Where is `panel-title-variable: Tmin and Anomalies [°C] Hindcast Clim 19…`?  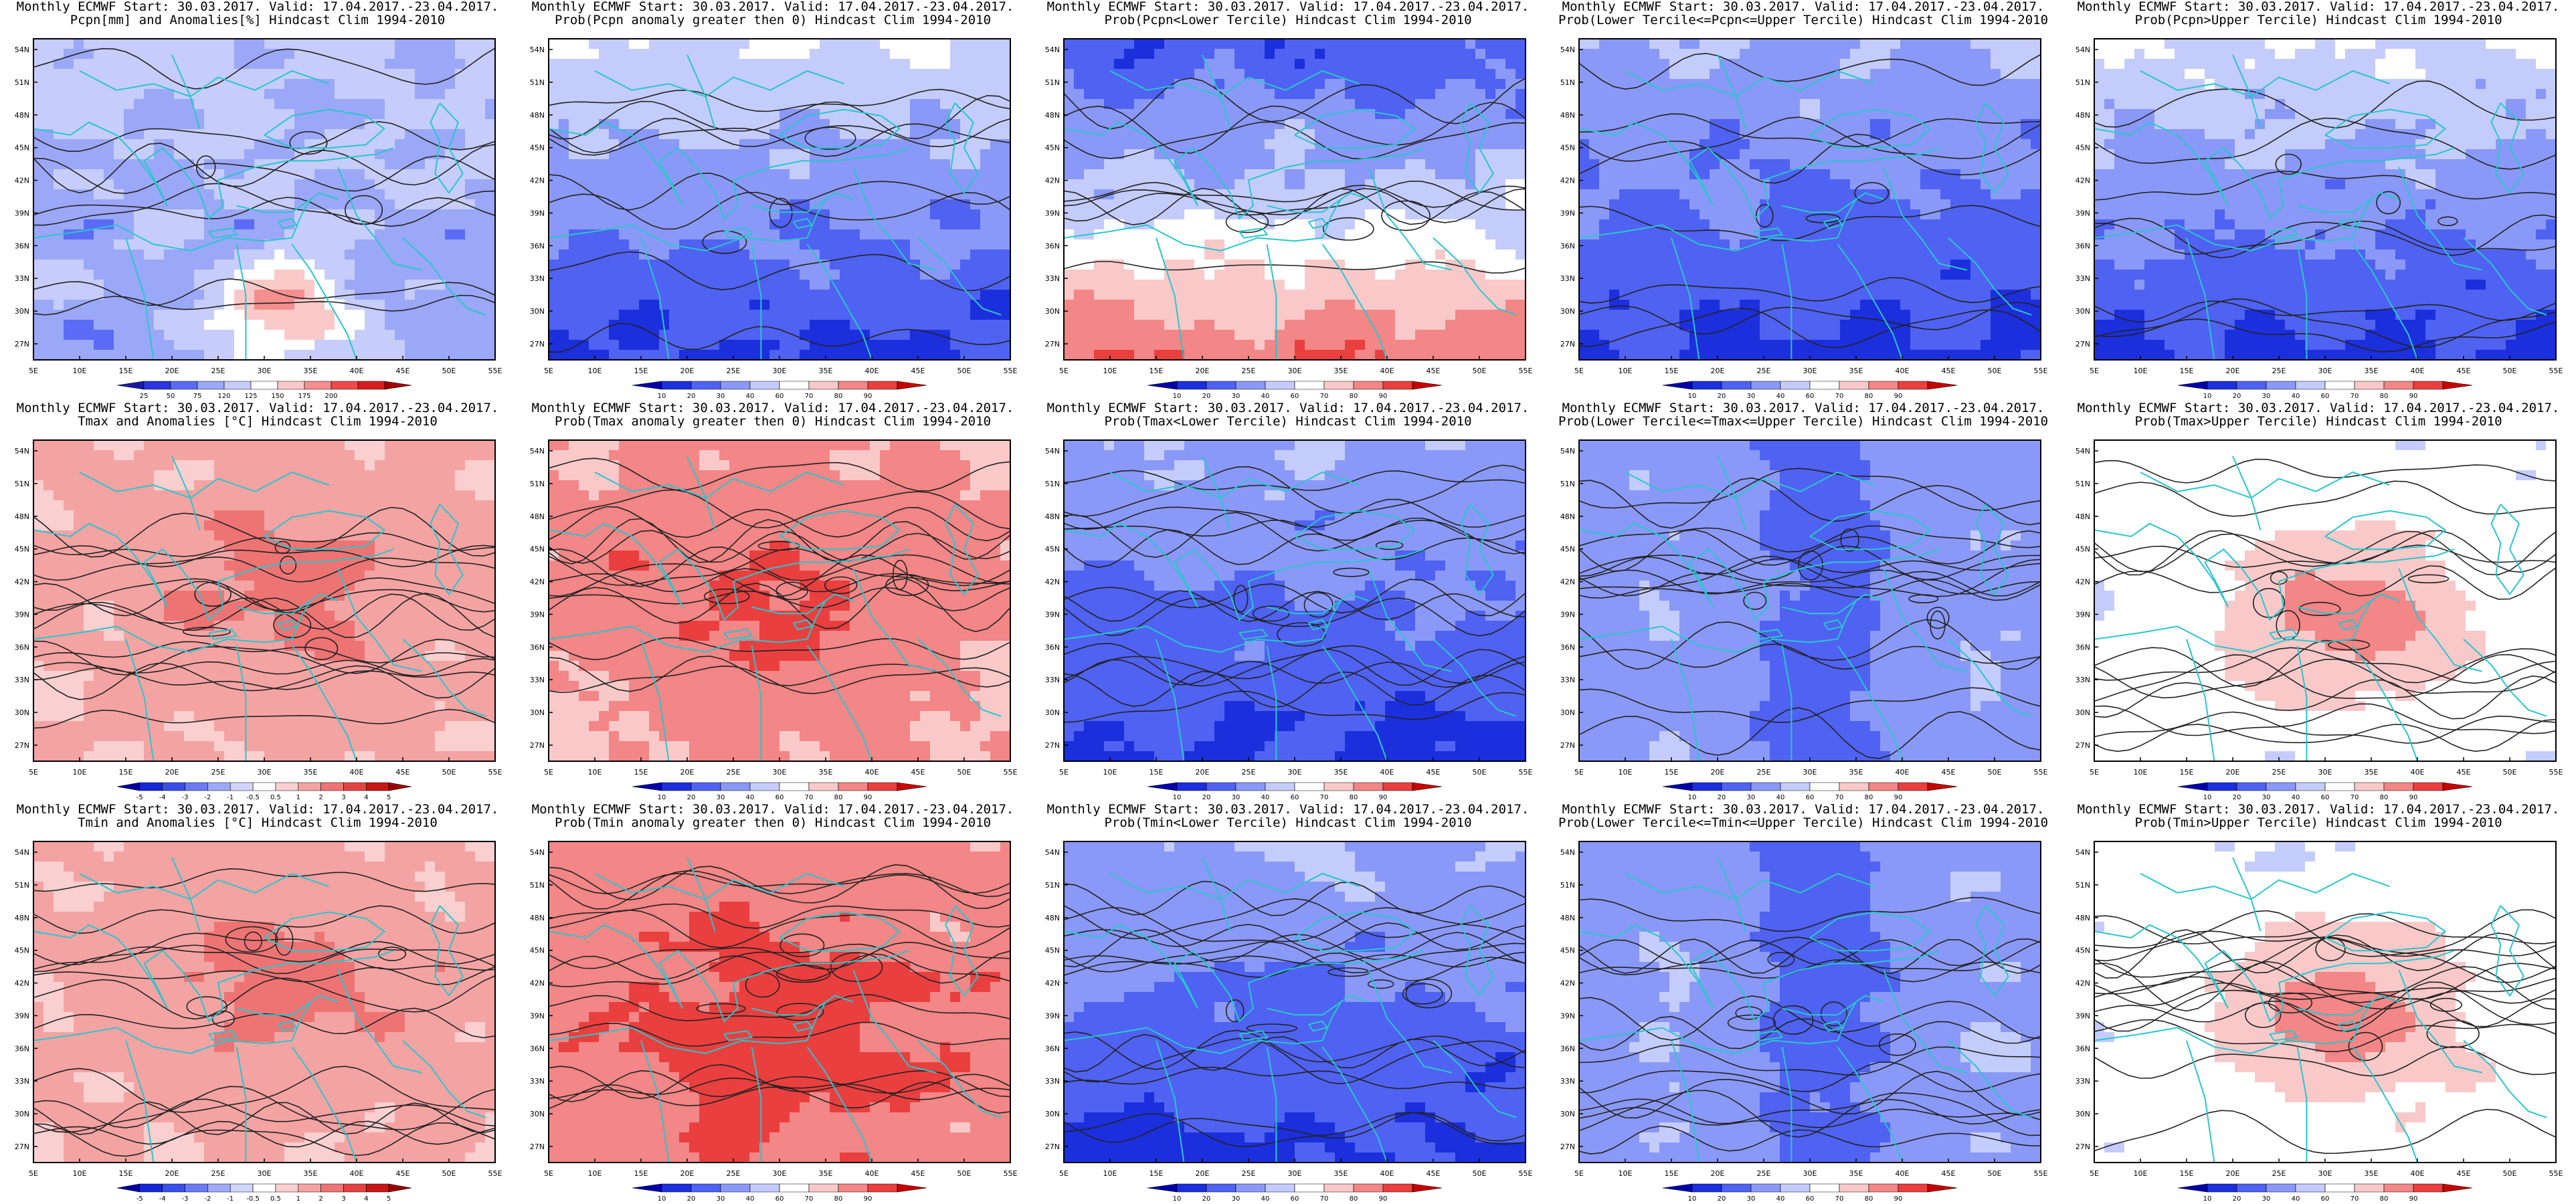
panel-title-variable: Tmin and Anomalies [°C] Hindcast Clim 19… is located at coordinates (257, 823).